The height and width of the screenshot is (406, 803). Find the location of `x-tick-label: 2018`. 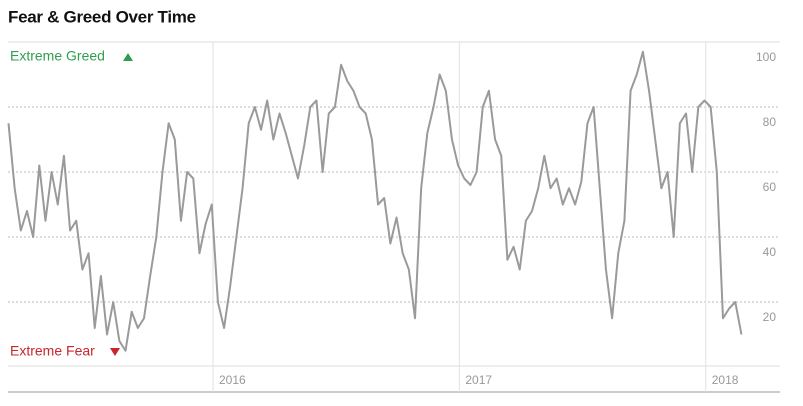

x-tick-label: 2018 is located at coordinates (725, 380).